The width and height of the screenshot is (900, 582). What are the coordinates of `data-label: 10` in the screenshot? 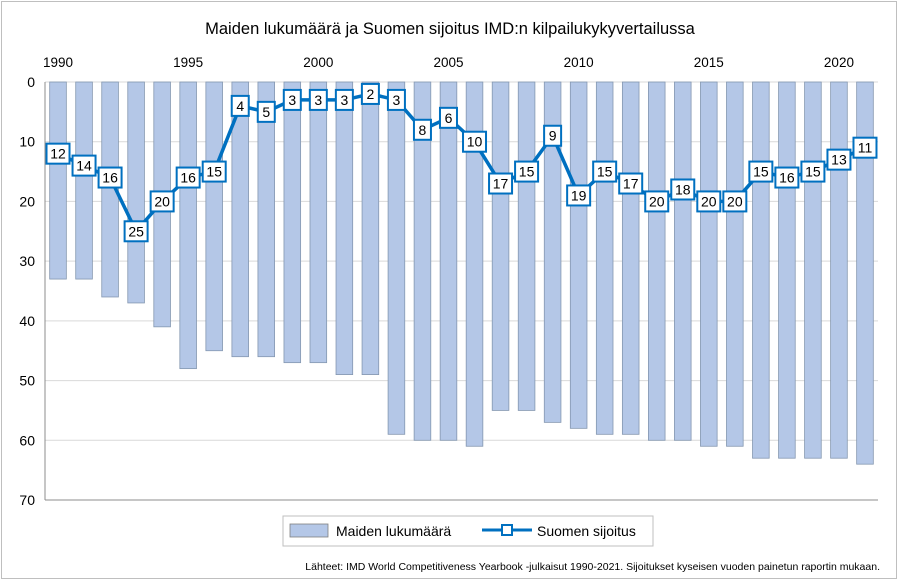 It's located at (475, 142).